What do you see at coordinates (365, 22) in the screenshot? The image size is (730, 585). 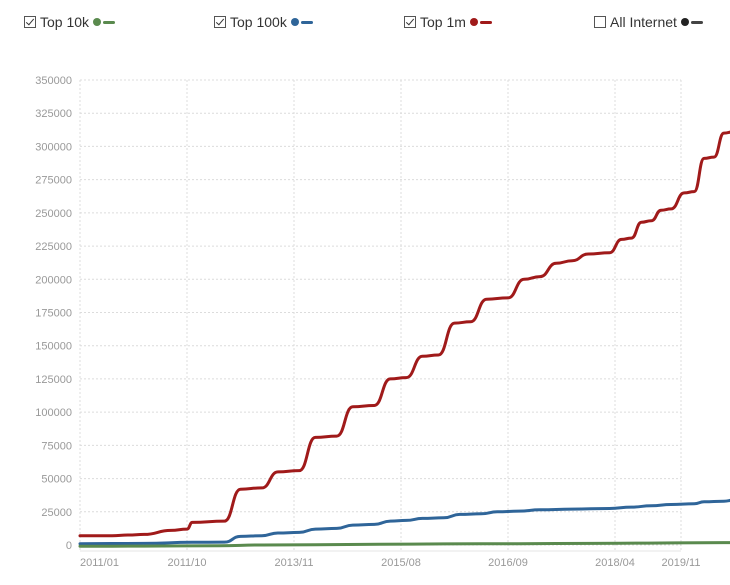 I see `chart-legend: Top 10k Top 100k Top 1m All Internet` at bounding box center [365, 22].